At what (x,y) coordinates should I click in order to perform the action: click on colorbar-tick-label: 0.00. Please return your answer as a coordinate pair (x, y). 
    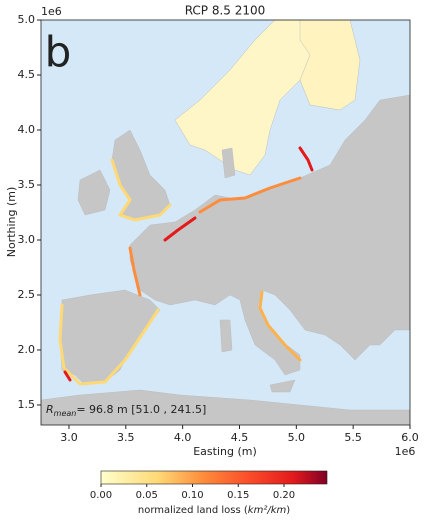
    Looking at the image, I should click on (101, 495).